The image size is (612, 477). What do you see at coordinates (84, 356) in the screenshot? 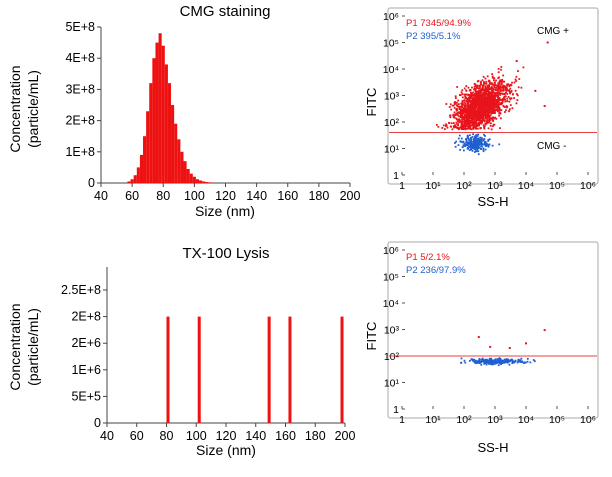
I see `tx-hist-y-ticks: 0 5E+5 1E+6 2E+6 2E+8 2.5E+8` at bounding box center [84, 356].